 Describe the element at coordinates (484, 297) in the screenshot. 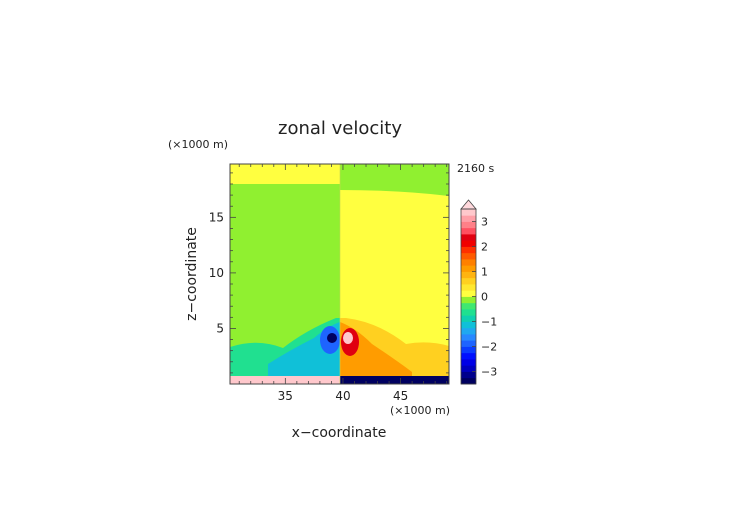

I see `colorbar-tick-label: 0` at that location.